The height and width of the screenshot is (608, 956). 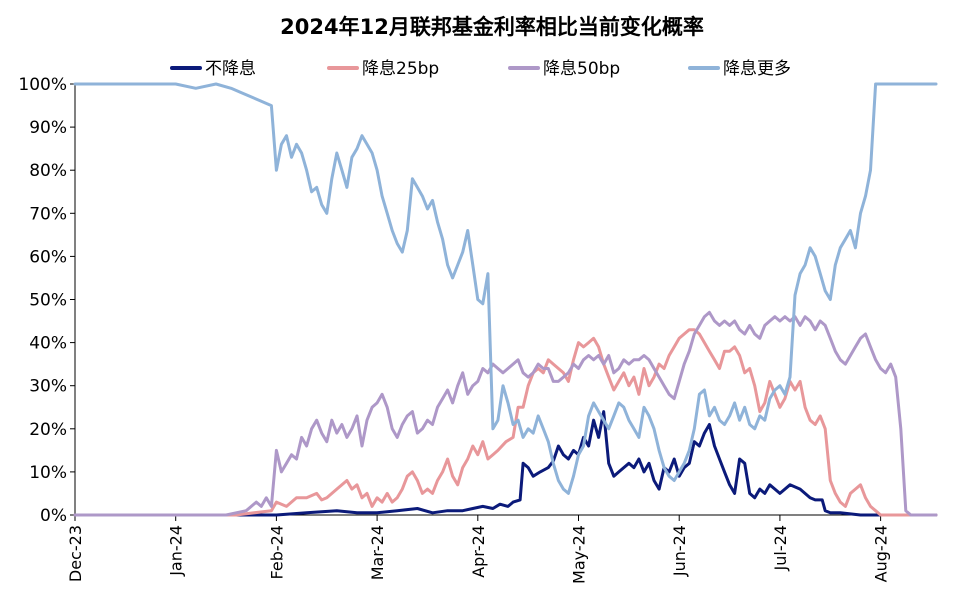 What do you see at coordinates (75, 553) in the screenshot?
I see `x-tick-label: Dec-23` at bounding box center [75, 553].